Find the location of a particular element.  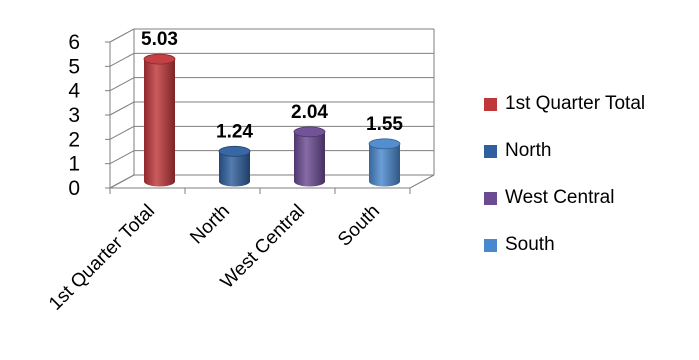

legend-item: West Central is located at coordinates (591, 198).